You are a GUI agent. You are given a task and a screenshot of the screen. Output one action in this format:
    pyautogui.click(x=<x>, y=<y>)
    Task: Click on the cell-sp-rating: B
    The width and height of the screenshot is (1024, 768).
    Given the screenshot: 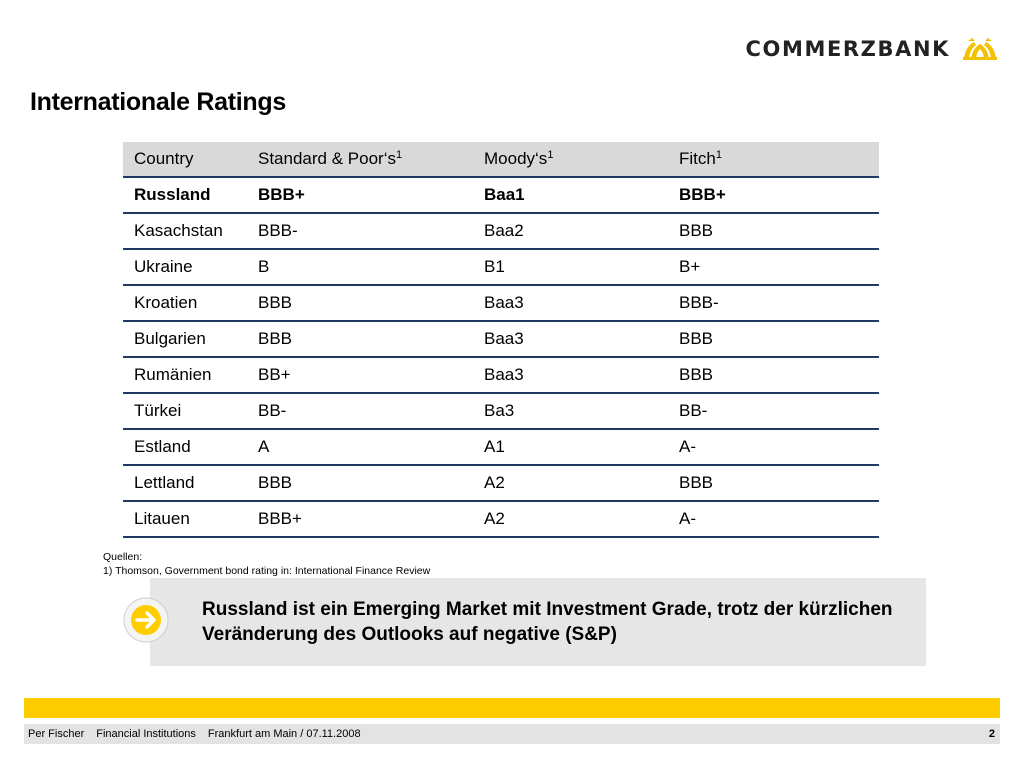 What is the action you would take?
    pyautogui.click(x=360, y=267)
    